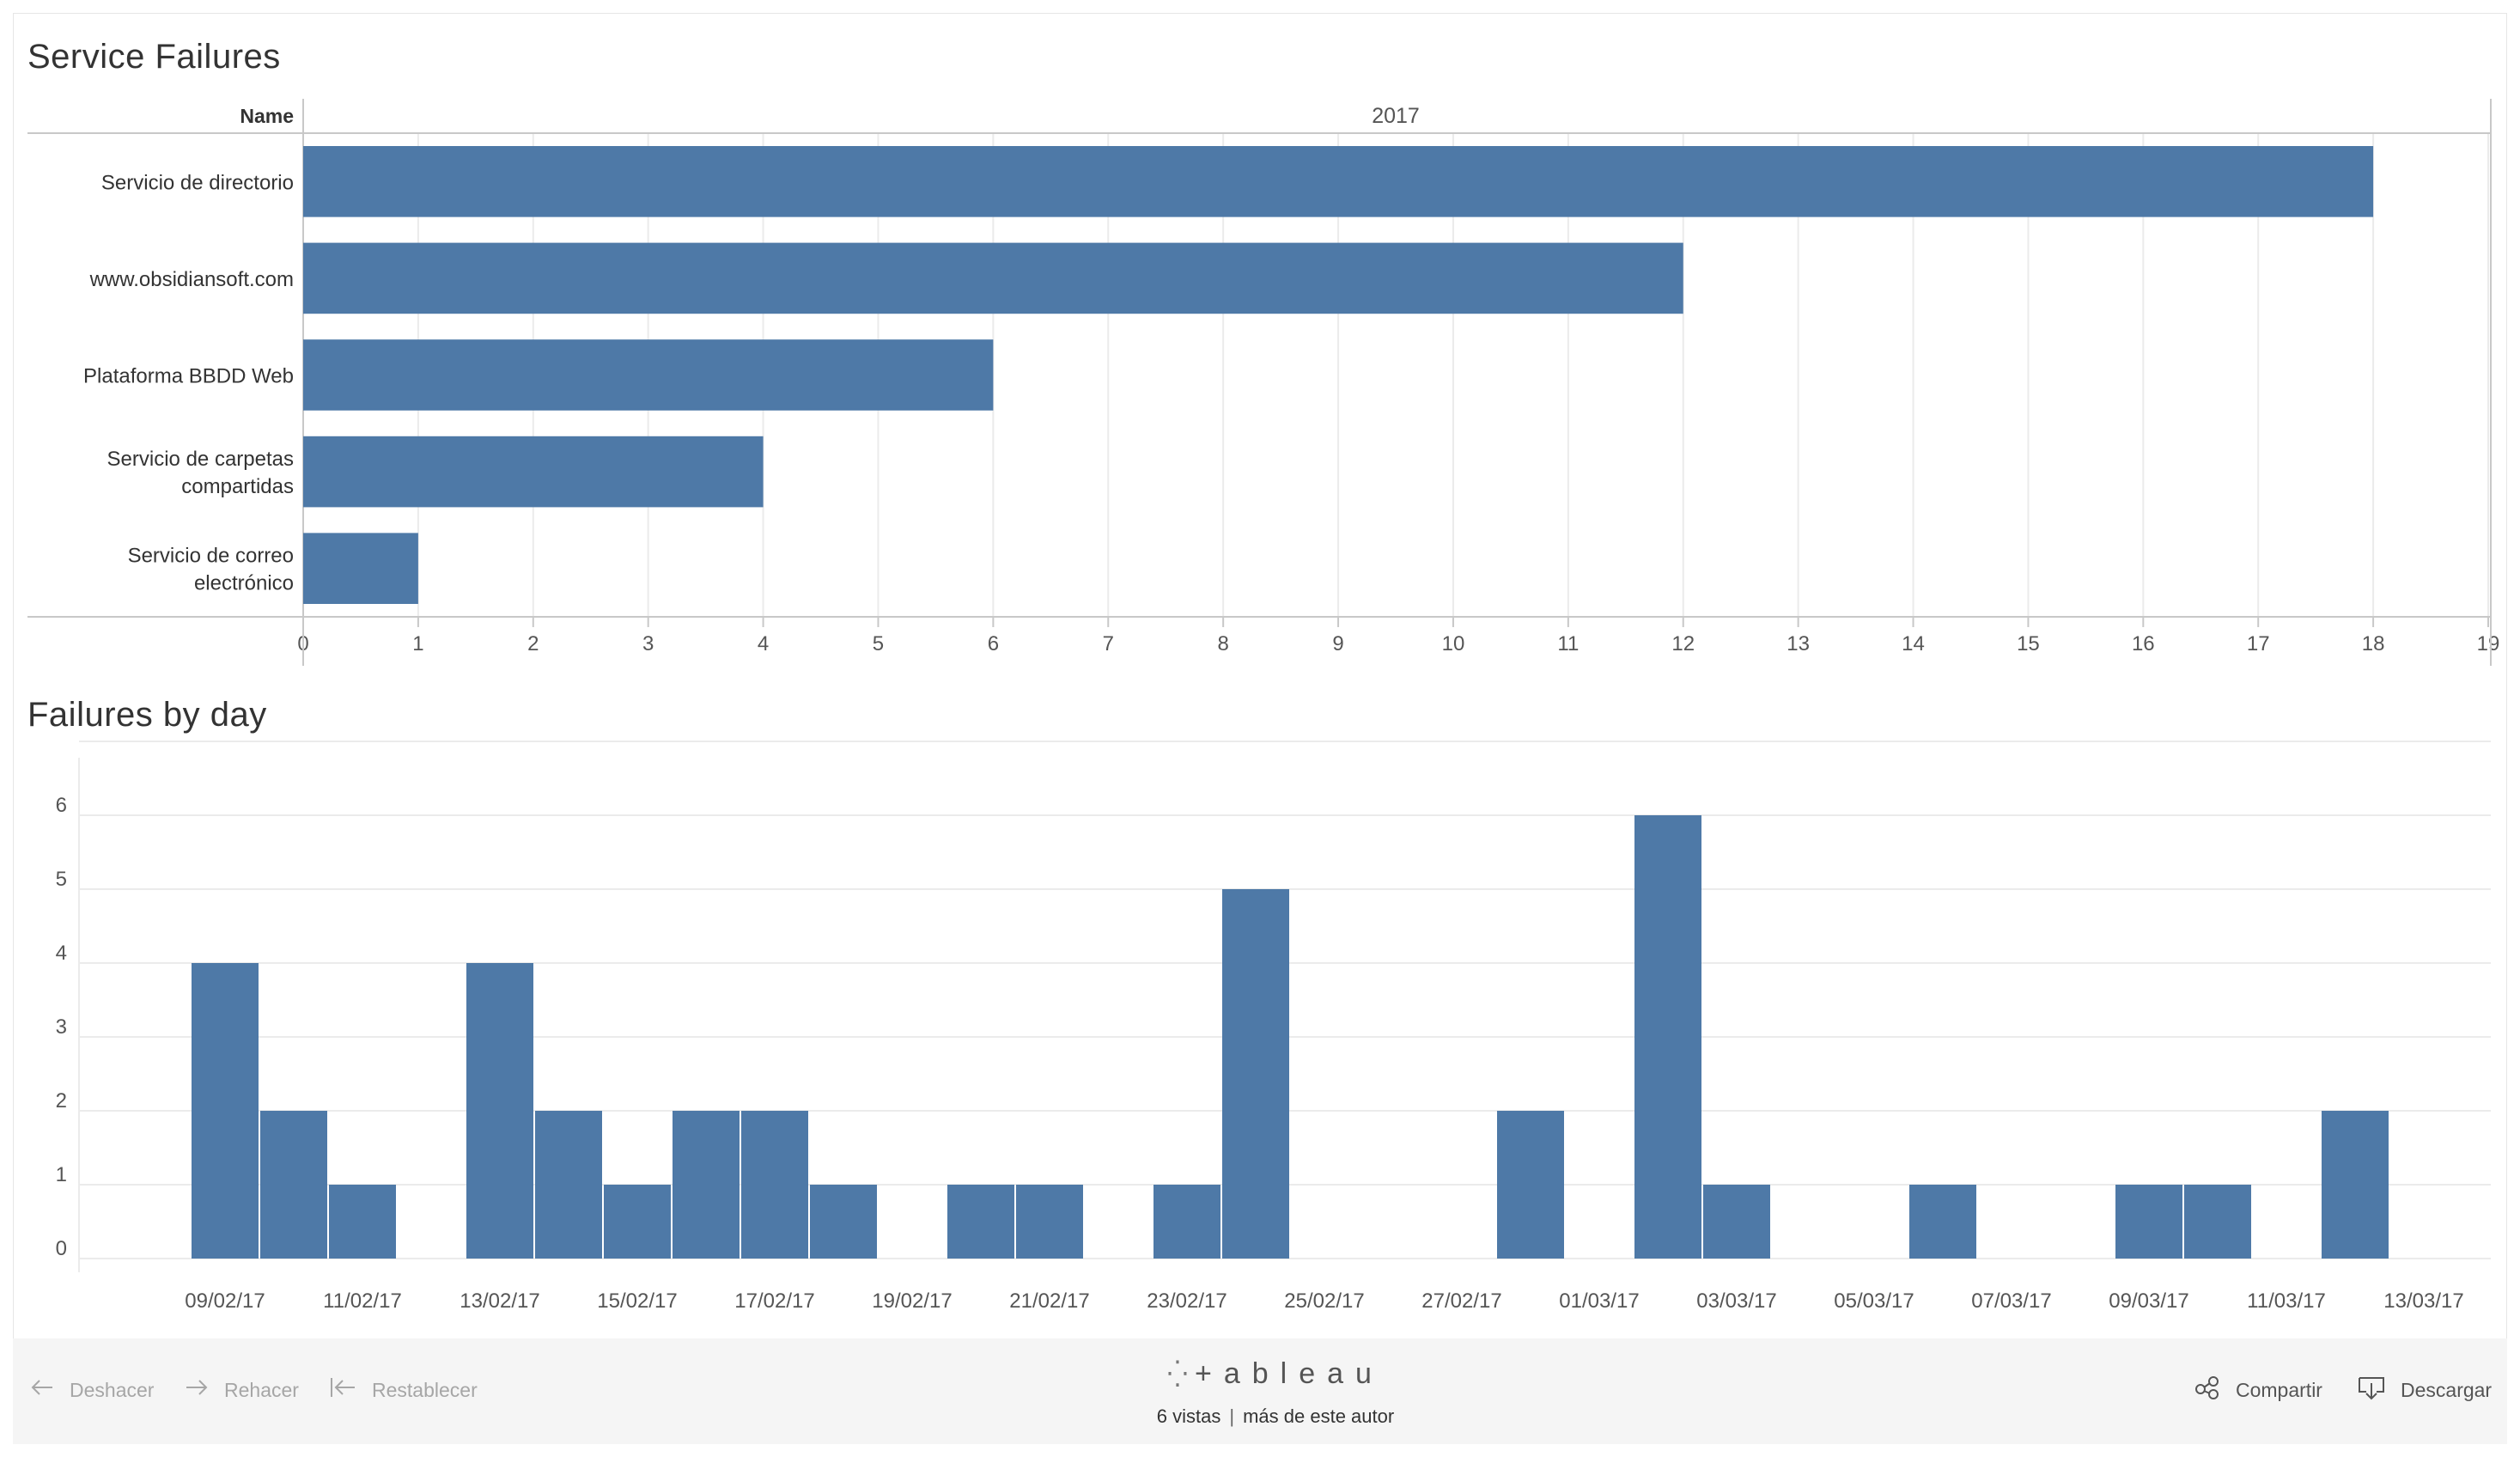 Image resolution: width=2520 pixels, height=1457 pixels. I want to click on x-tick-label: 15/02/17, so click(637, 1301).